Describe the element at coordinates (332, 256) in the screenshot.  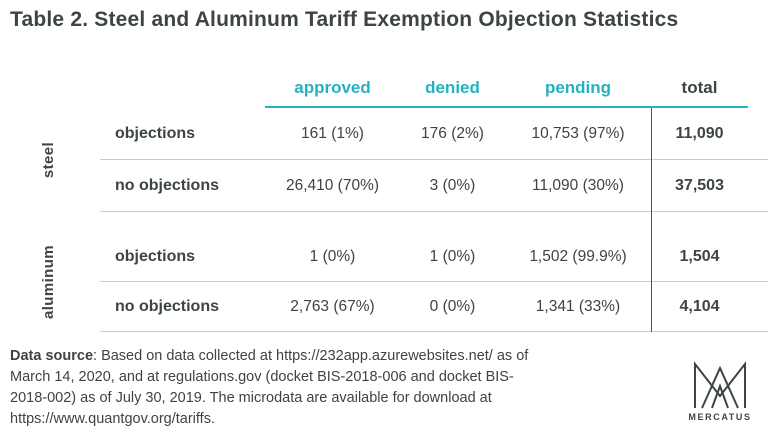
I see `cell-approved: 1 (0%)` at that location.